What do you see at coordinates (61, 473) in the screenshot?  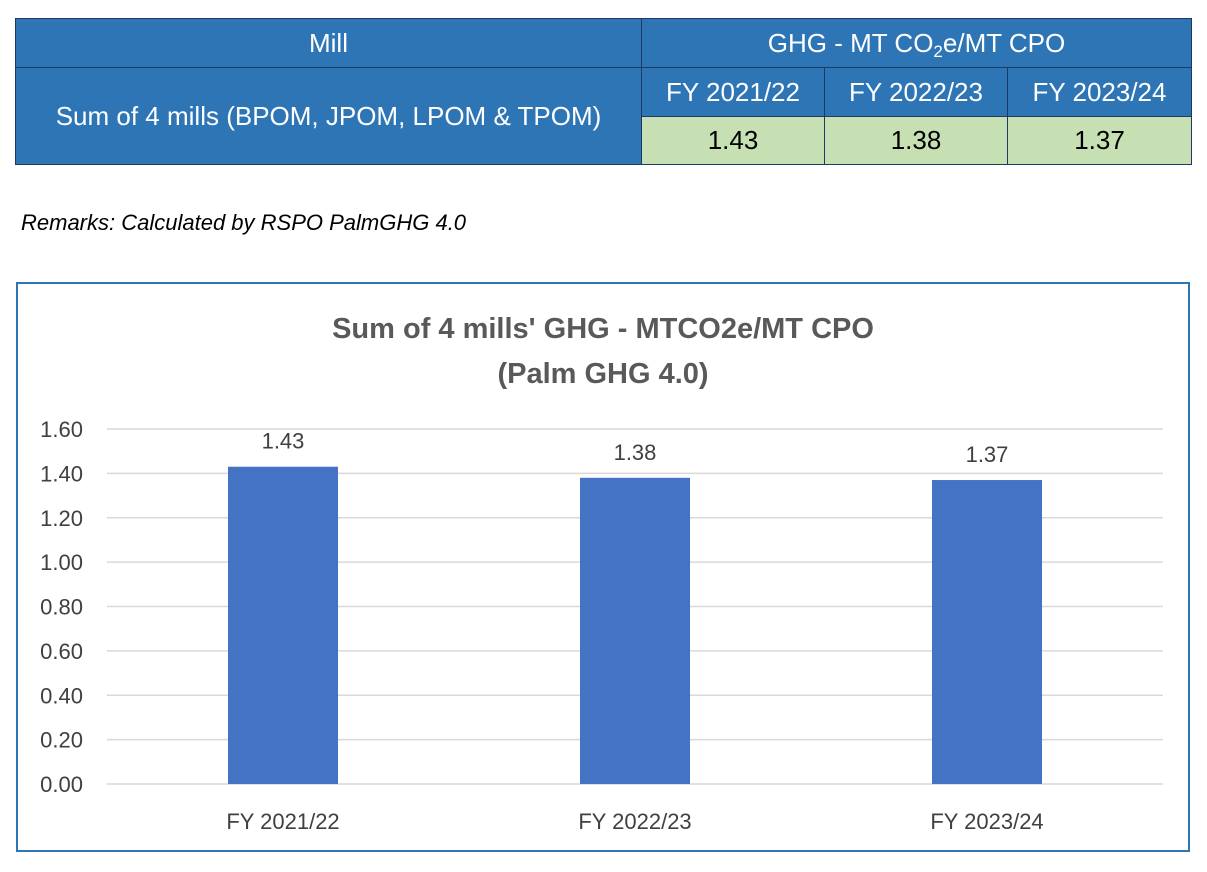 I see `y-tick-label-7: 1.40` at bounding box center [61, 473].